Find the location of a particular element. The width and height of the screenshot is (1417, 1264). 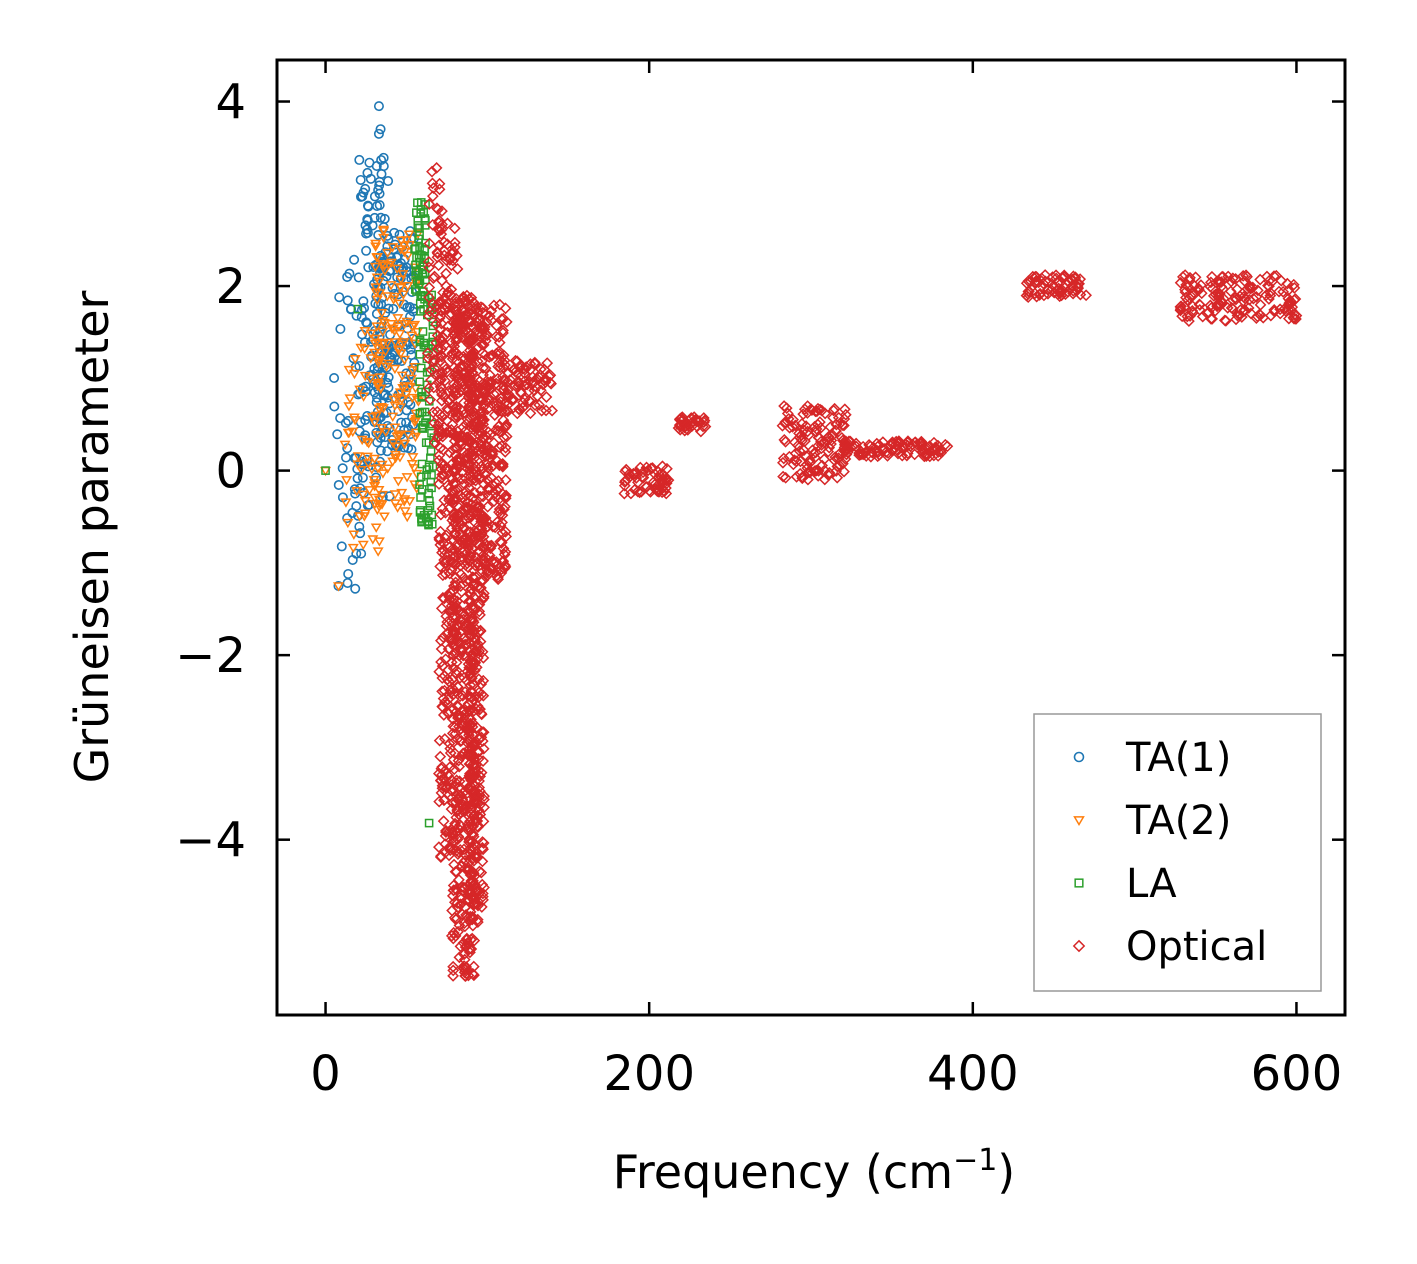

y-tick-label: −4 is located at coordinates (210, 841).